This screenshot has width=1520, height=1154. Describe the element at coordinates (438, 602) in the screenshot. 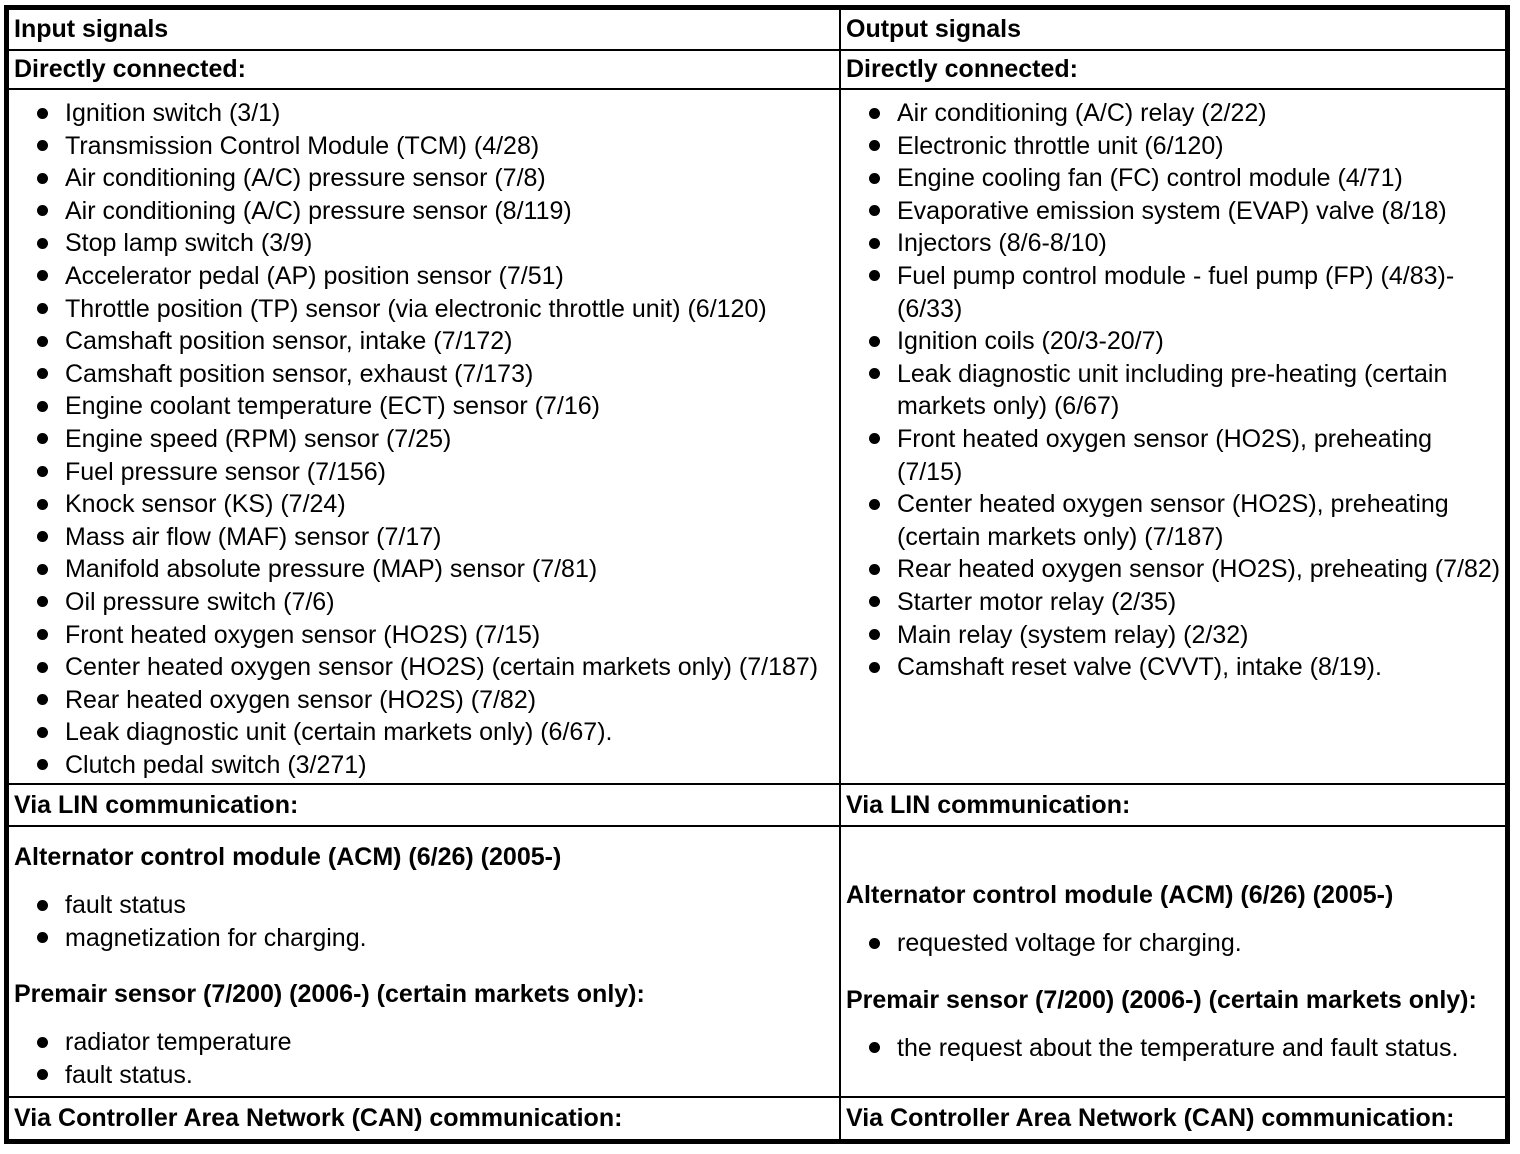

I see `list-item: Oil pressure switch (7/6)` at that location.